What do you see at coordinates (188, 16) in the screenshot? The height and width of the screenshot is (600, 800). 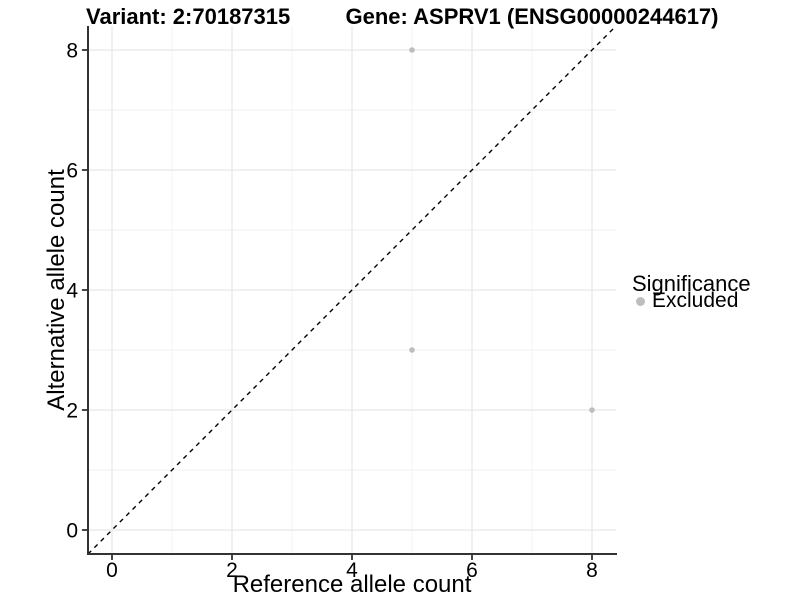 I see `plot-title-variant: Variant: 2:70187315` at bounding box center [188, 16].